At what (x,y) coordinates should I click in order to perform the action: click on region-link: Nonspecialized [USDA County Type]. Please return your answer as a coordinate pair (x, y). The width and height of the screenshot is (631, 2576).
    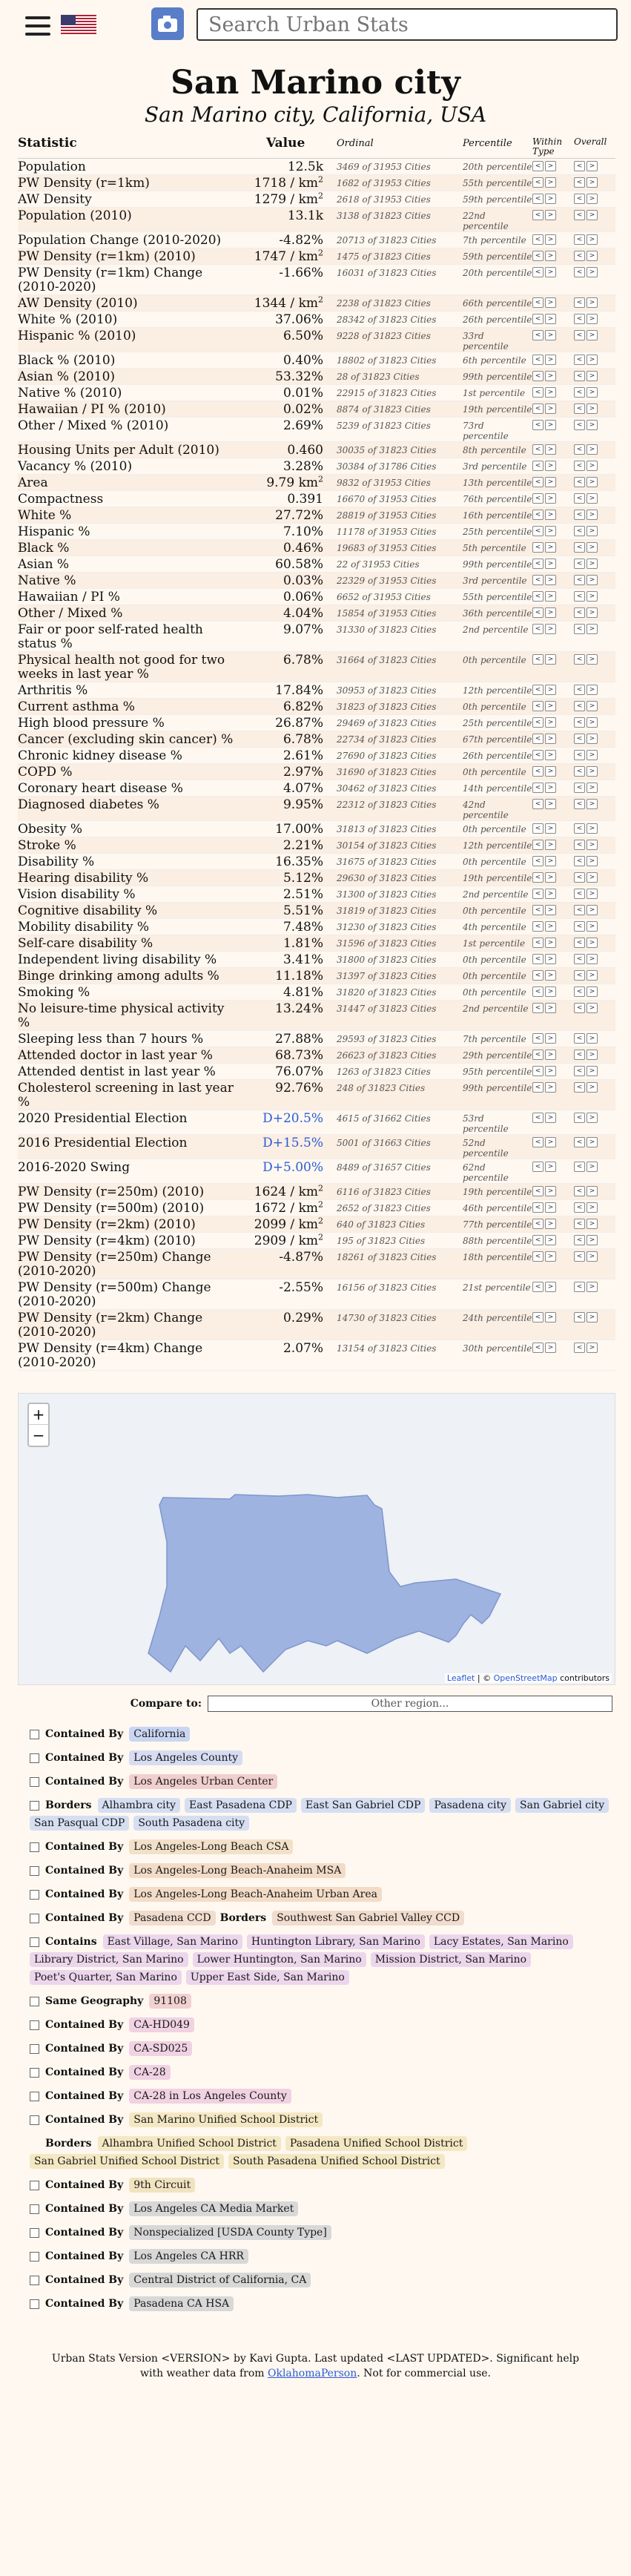
    Looking at the image, I should click on (230, 2233).